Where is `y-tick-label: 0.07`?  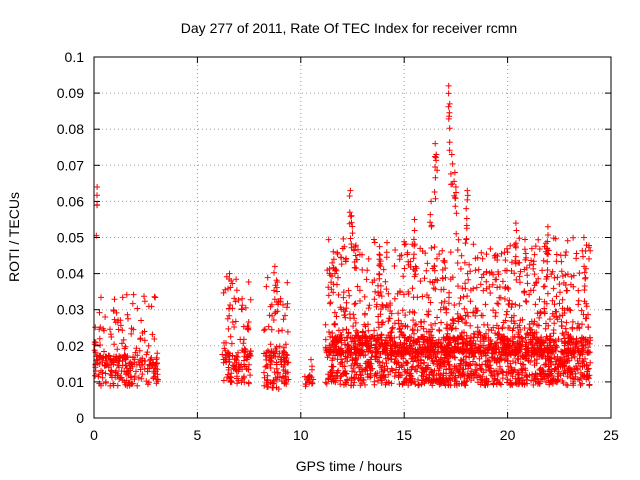 y-tick-label: 0.07 is located at coordinates (70, 165).